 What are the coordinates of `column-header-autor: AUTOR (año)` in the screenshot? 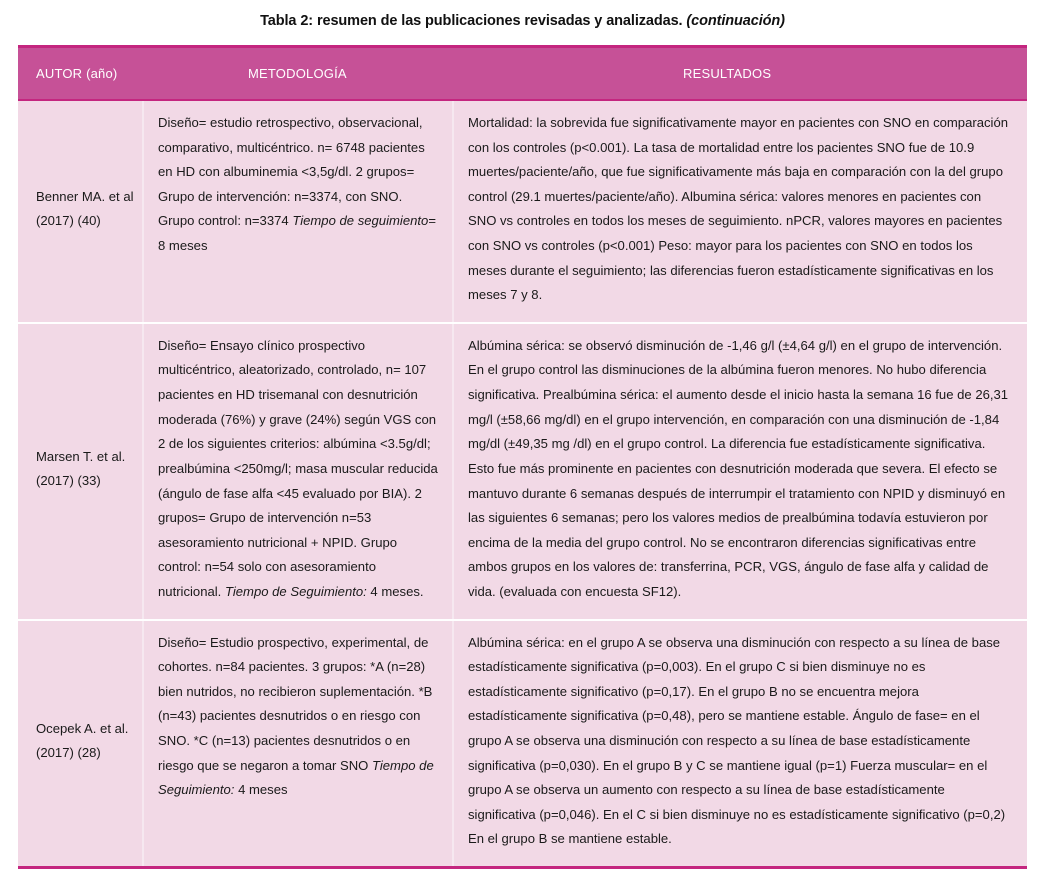 It's located at (80, 74).